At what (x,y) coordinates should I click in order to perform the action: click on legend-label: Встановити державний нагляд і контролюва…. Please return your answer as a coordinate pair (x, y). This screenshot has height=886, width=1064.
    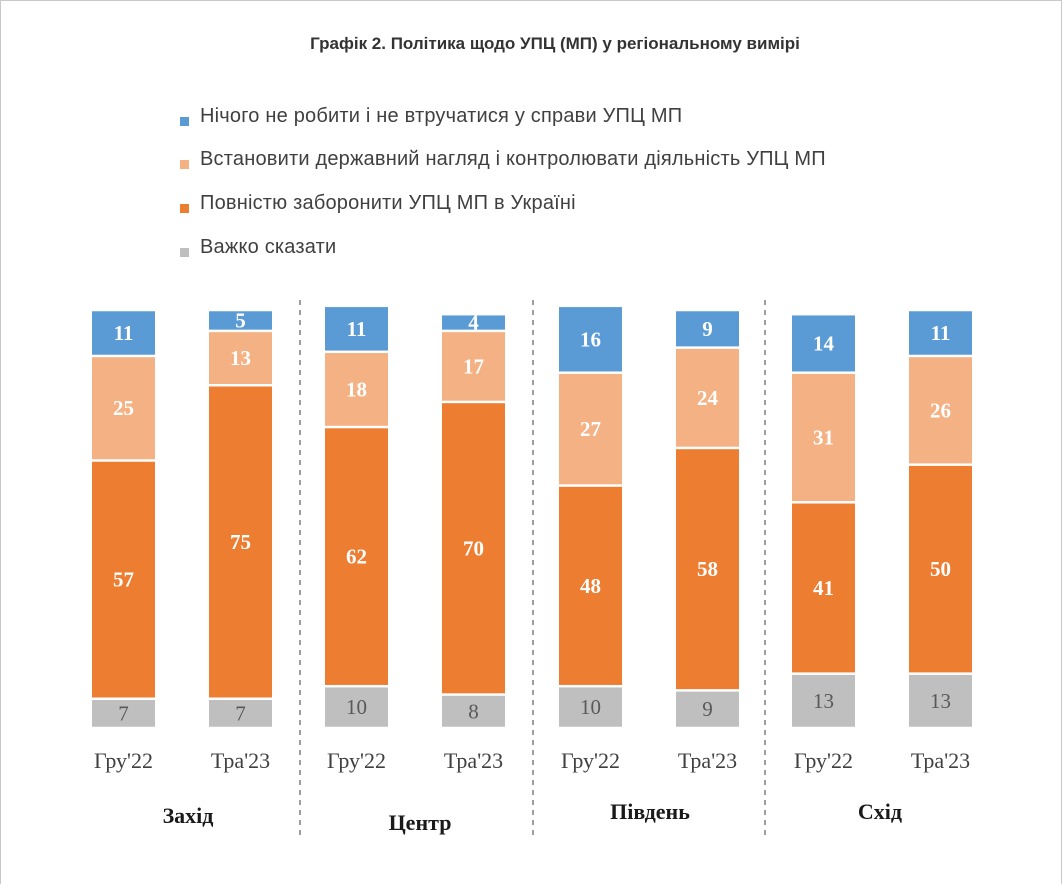
    Looking at the image, I should click on (513, 159).